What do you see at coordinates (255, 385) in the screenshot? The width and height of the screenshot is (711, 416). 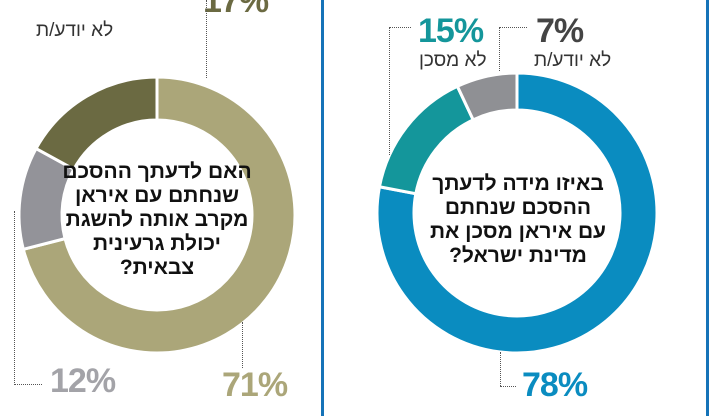 I see `label-left-71-pct: 71%` at bounding box center [255, 385].